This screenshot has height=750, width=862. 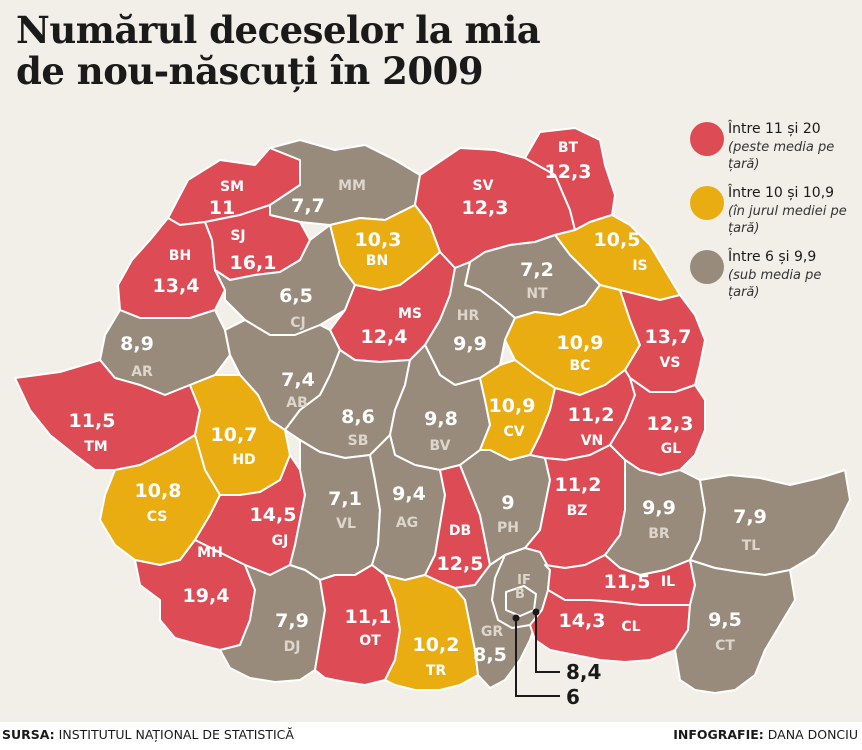 I want to click on county-code-mh: MH, so click(x=210, y=553).